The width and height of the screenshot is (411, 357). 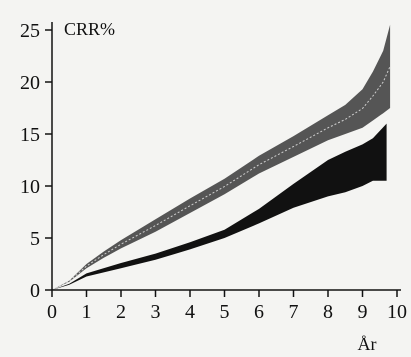 I want to click on x-tick-label: 4, so click(x=190, y=312).